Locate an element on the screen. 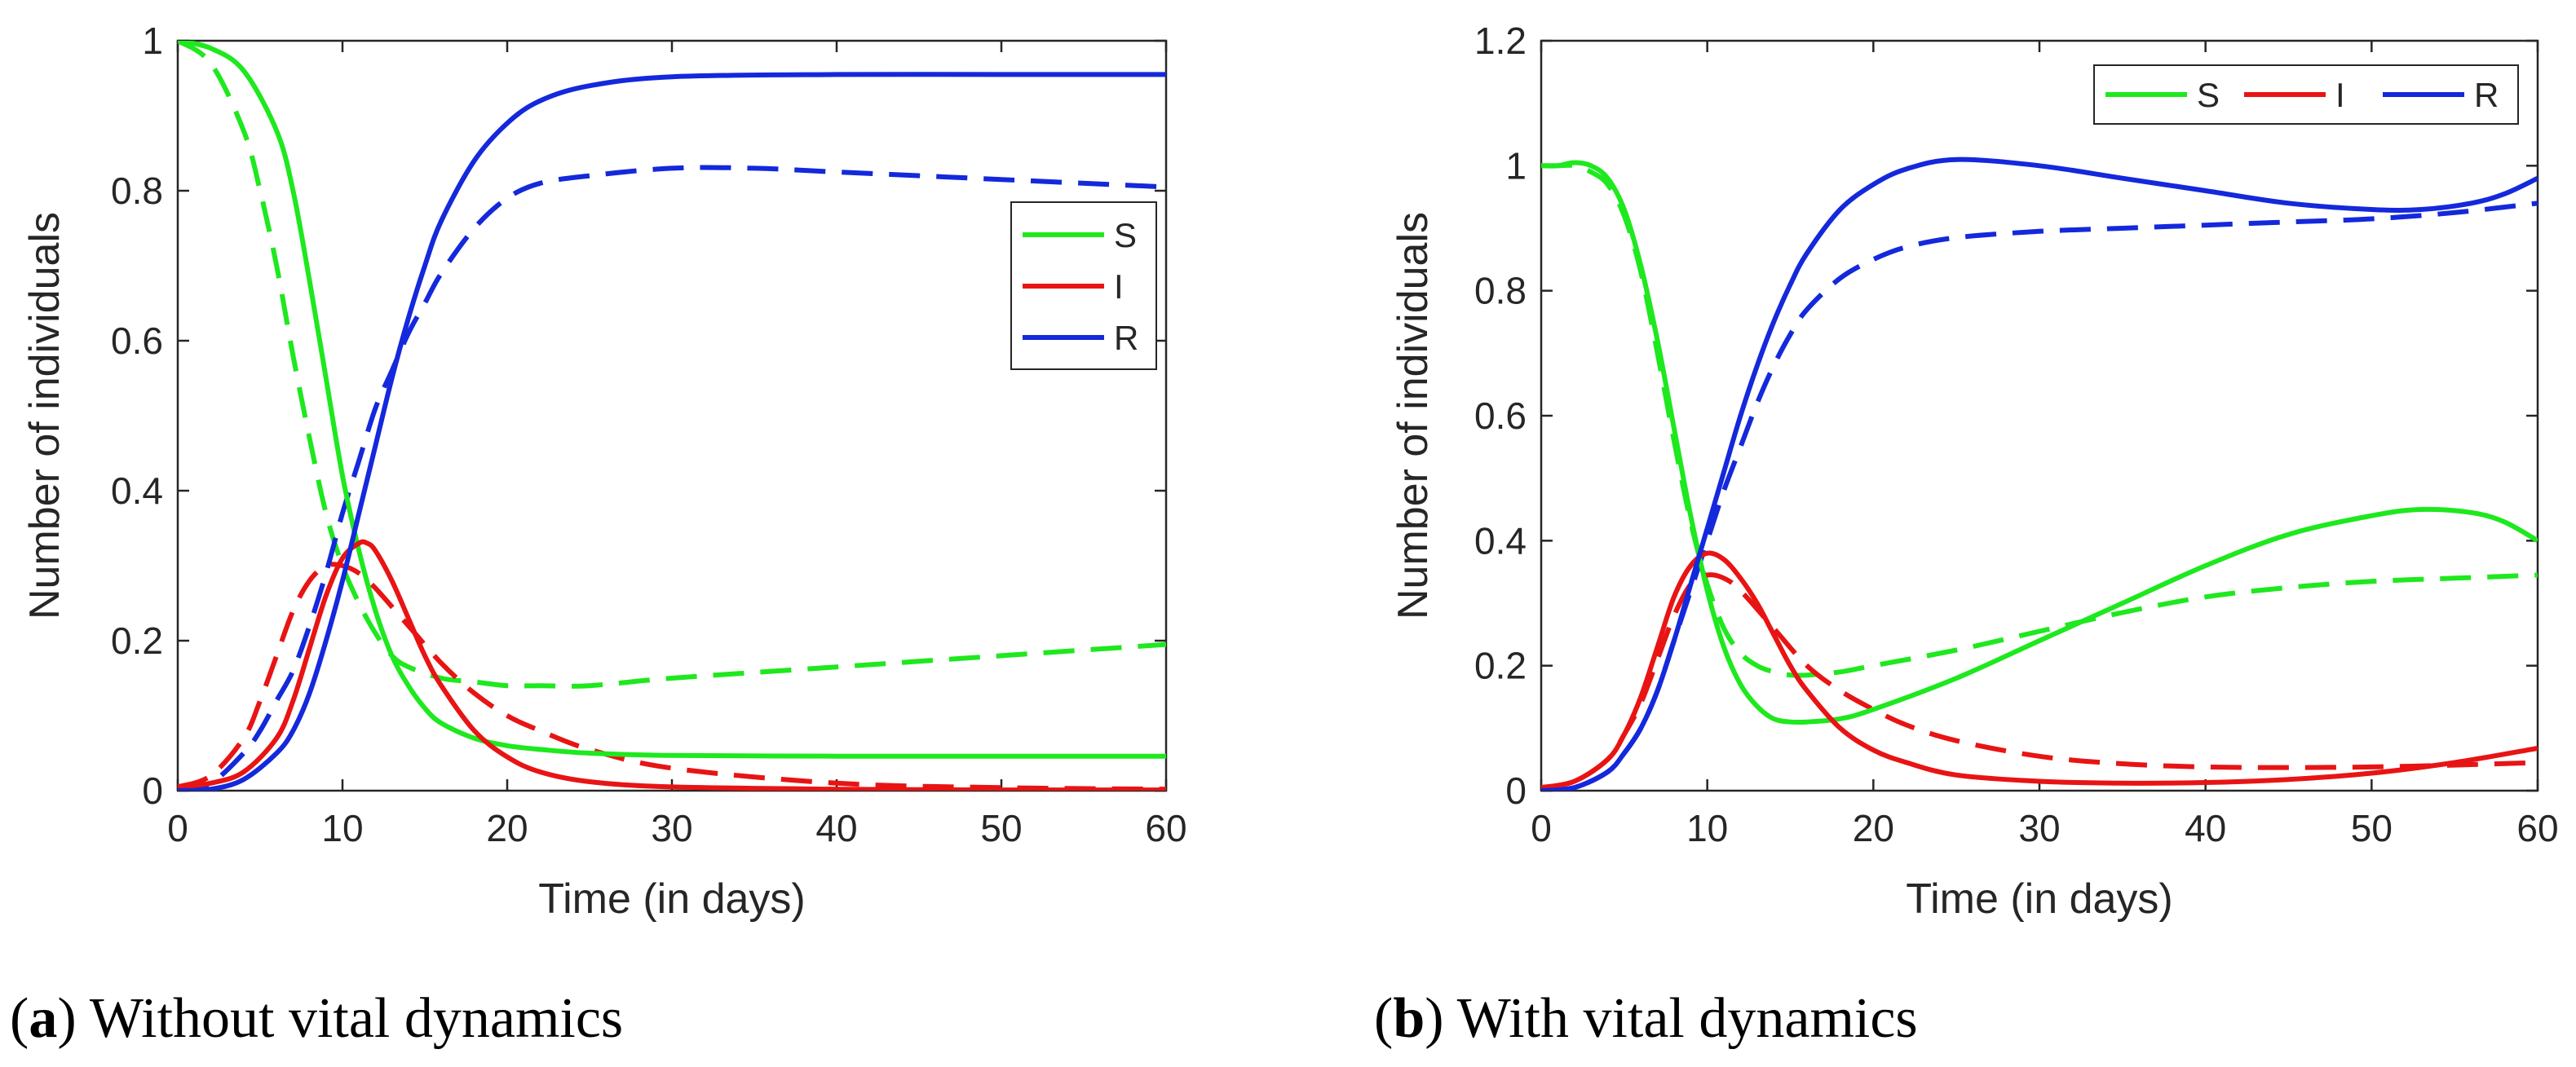 This screenshot has width=2576, height=1067. caption-b-letter: b is located at coordinates (1409, 1018).